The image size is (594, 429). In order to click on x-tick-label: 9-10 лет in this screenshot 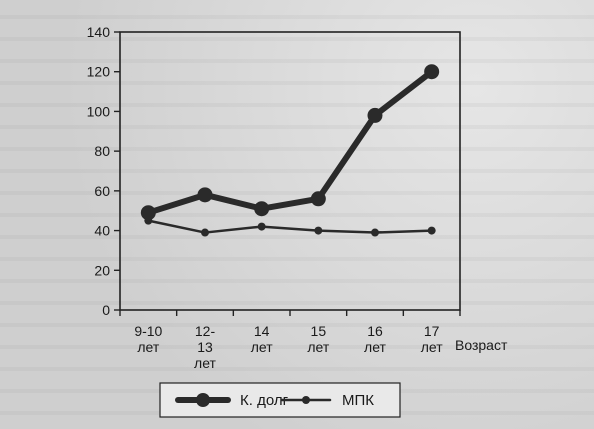, I will do `click(148, 339)`.